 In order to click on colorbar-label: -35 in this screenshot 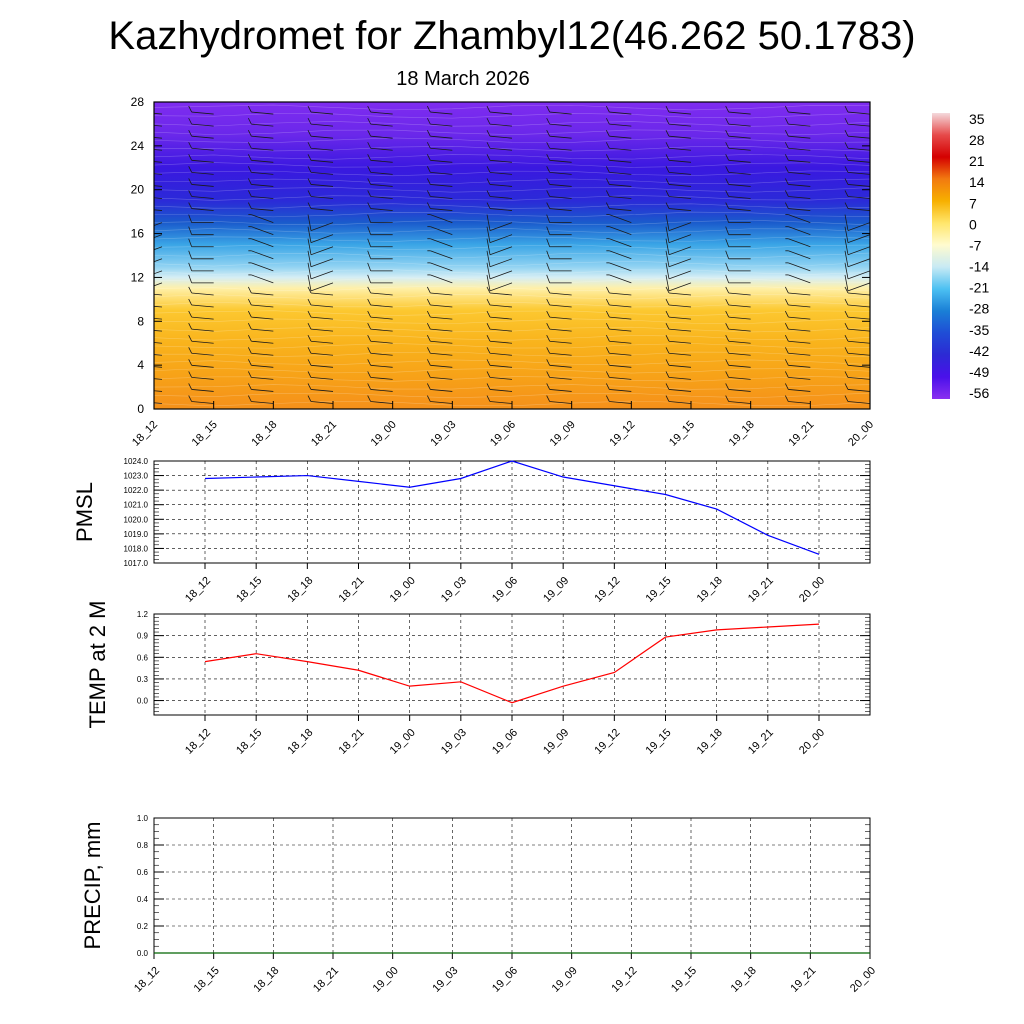, I will do `click(979, 330)`.